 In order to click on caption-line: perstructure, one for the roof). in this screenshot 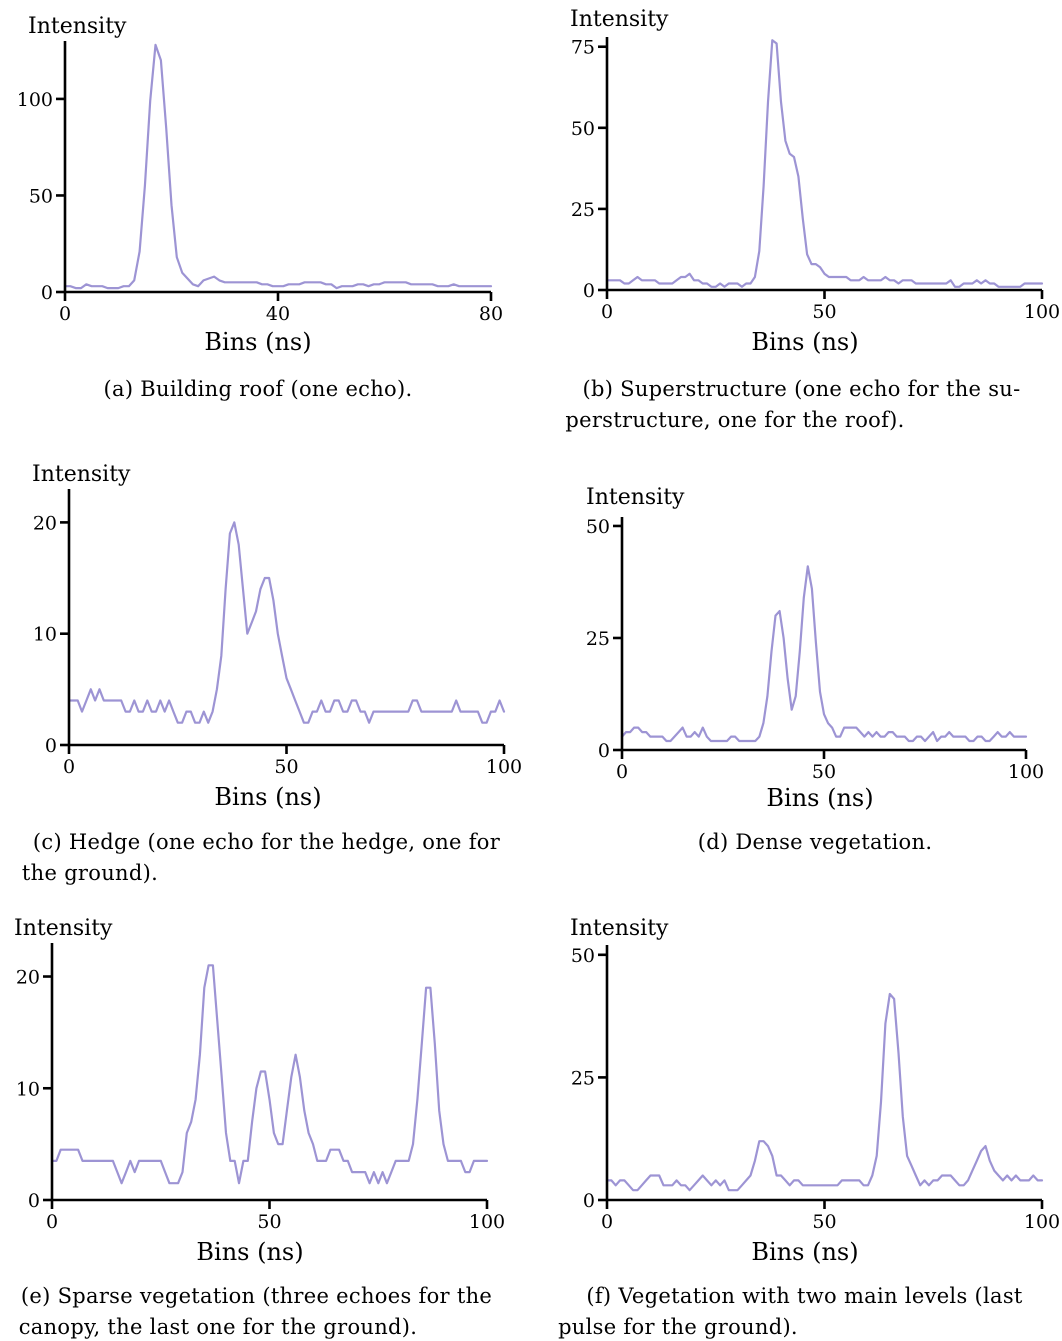, I will do `click(734, 420)`.